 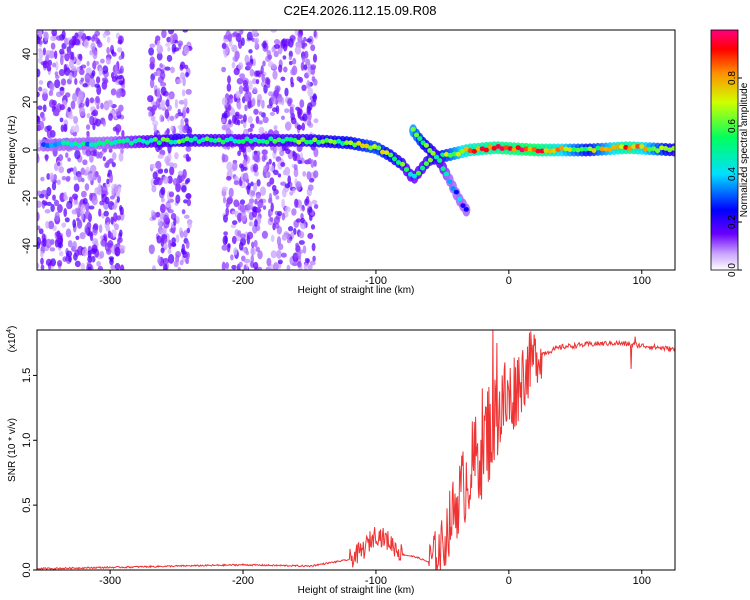 I want to click on snr-y-ticks: 0.0 0.5 1.0 1.5, so click(x=29, y=473).